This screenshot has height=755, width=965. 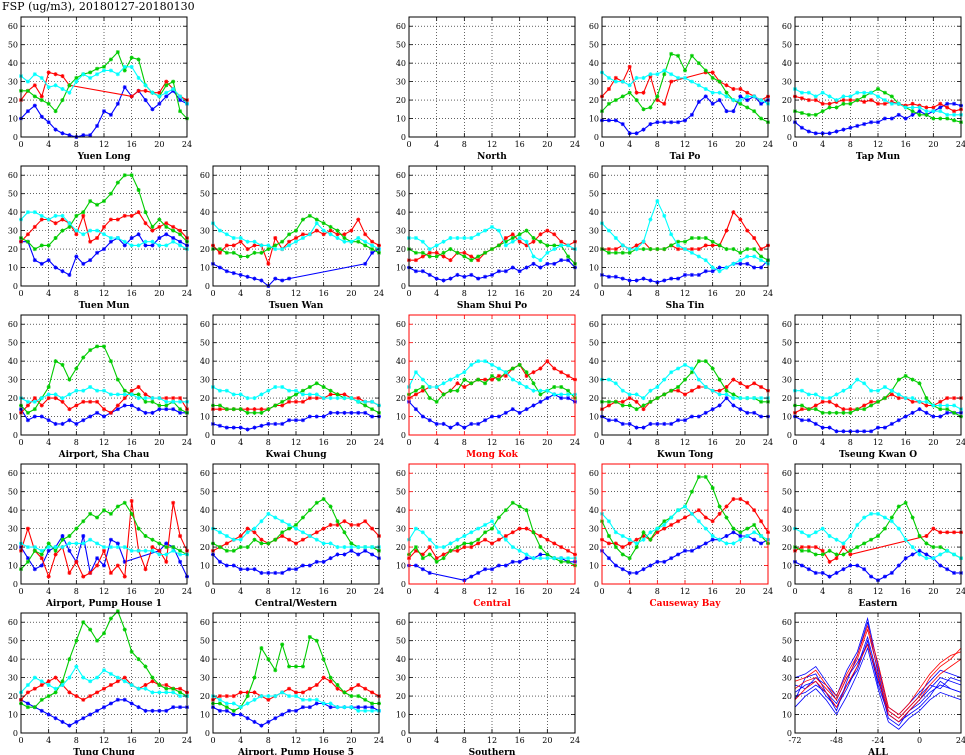 What do you see at coordinates (878, 681) in the screenshot?
I see `series-line` at bounding box center [878, 681].